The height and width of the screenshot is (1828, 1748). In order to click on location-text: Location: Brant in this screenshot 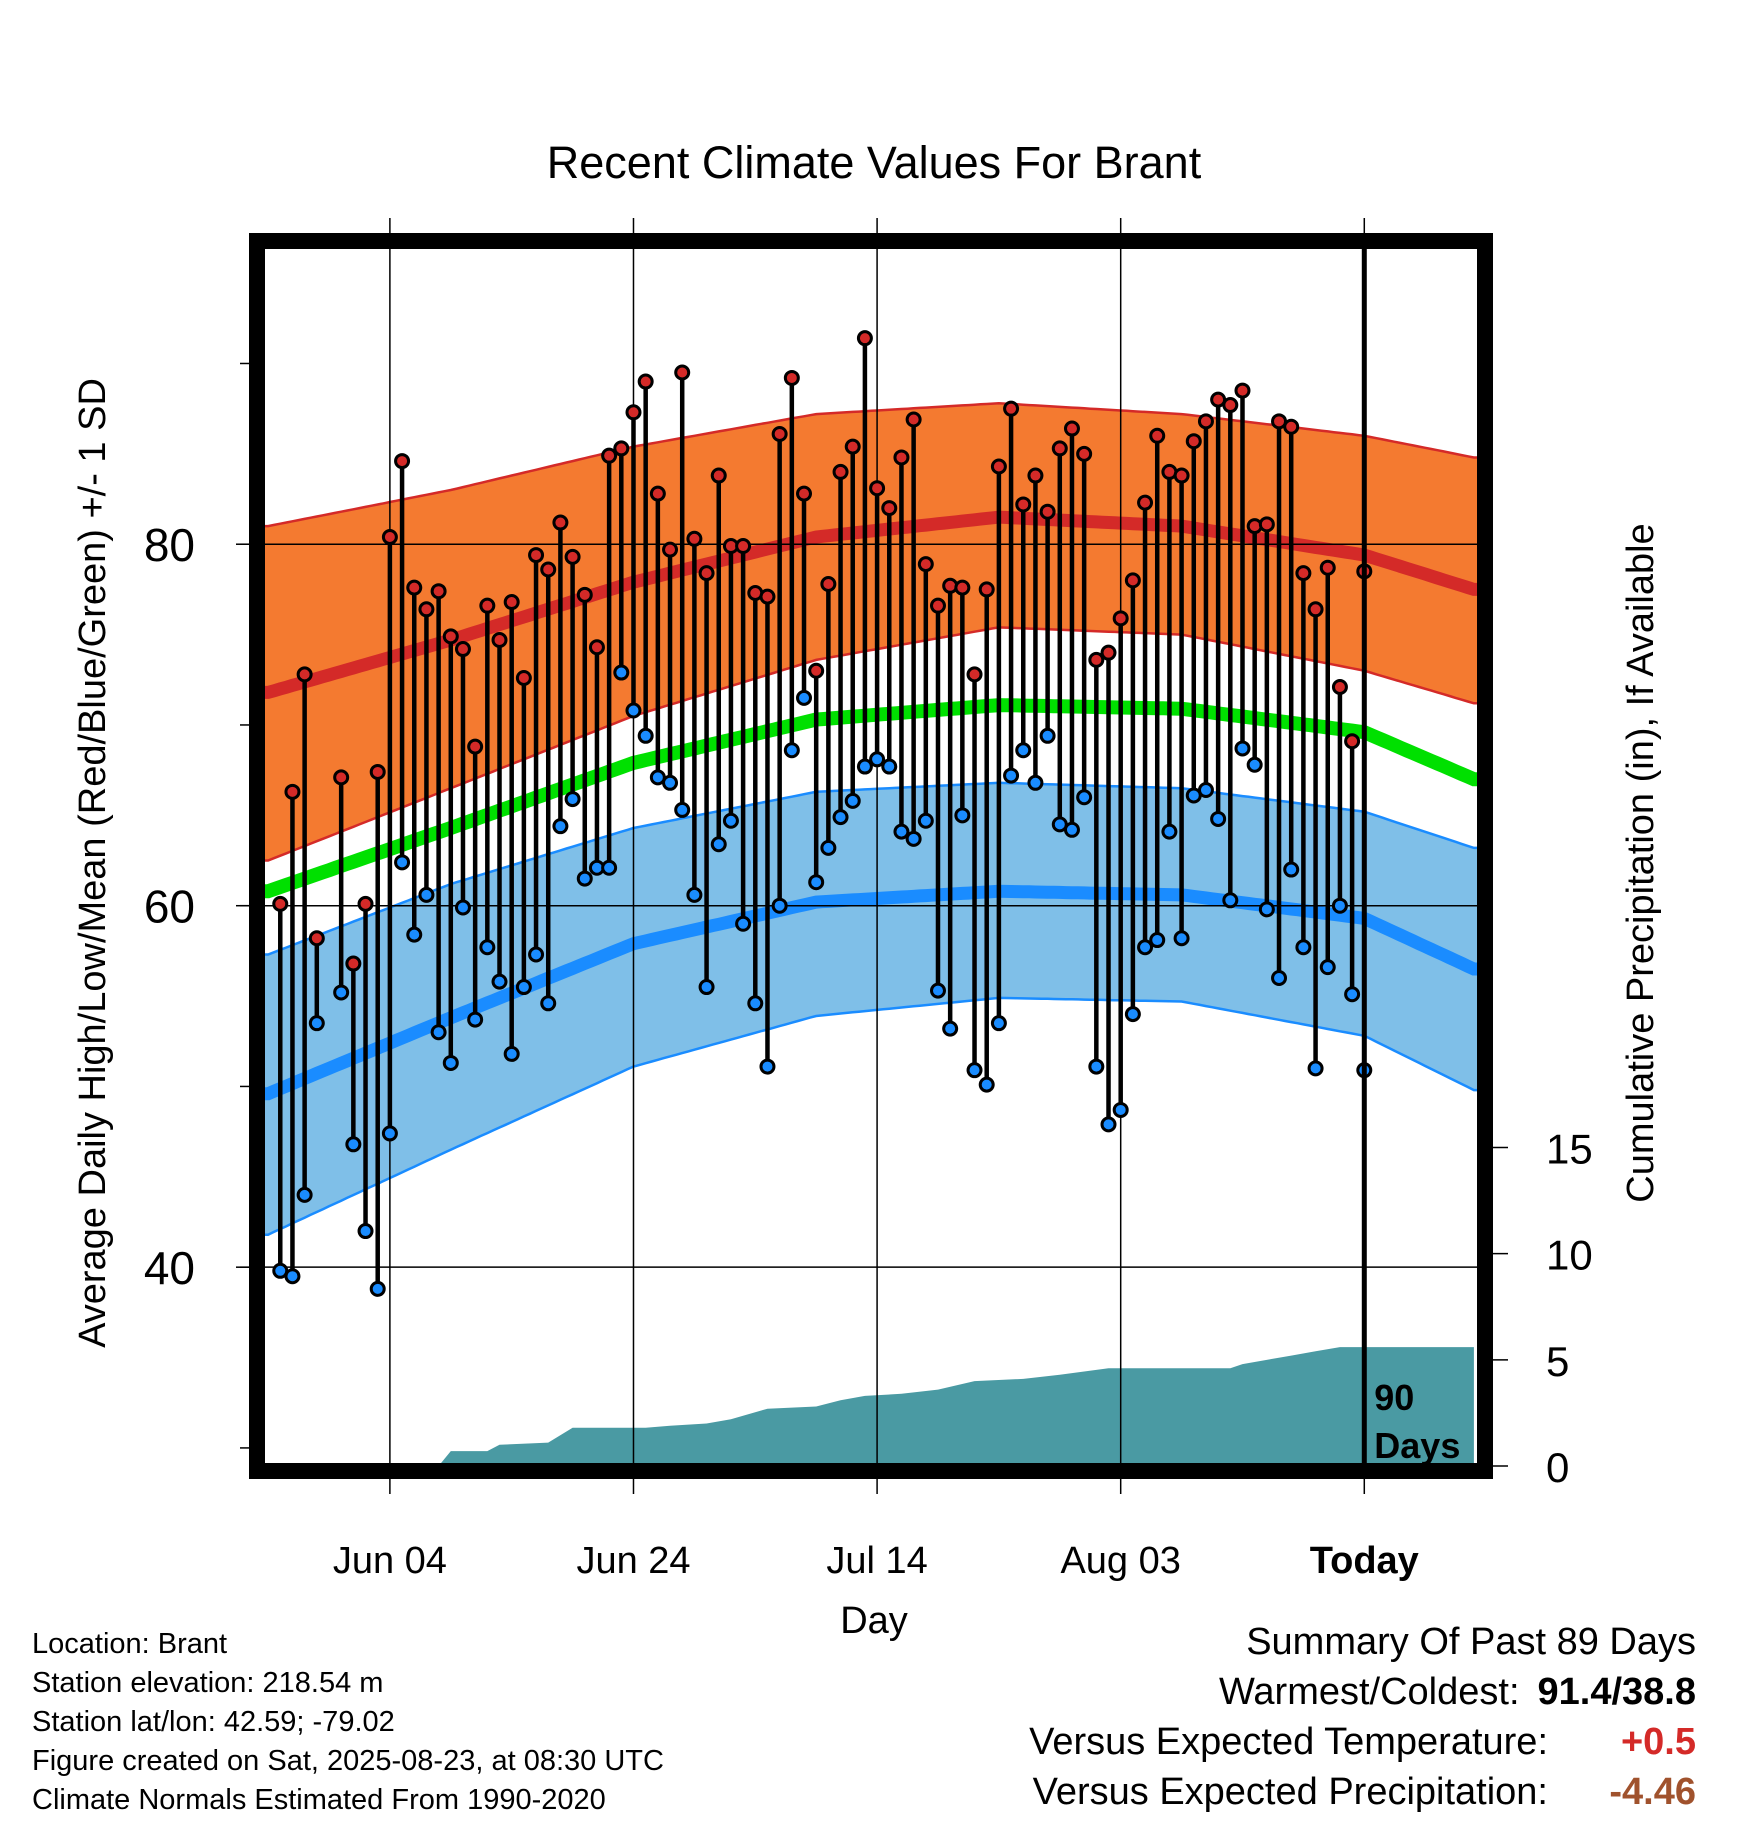, I will do `click(130, 1644)`.